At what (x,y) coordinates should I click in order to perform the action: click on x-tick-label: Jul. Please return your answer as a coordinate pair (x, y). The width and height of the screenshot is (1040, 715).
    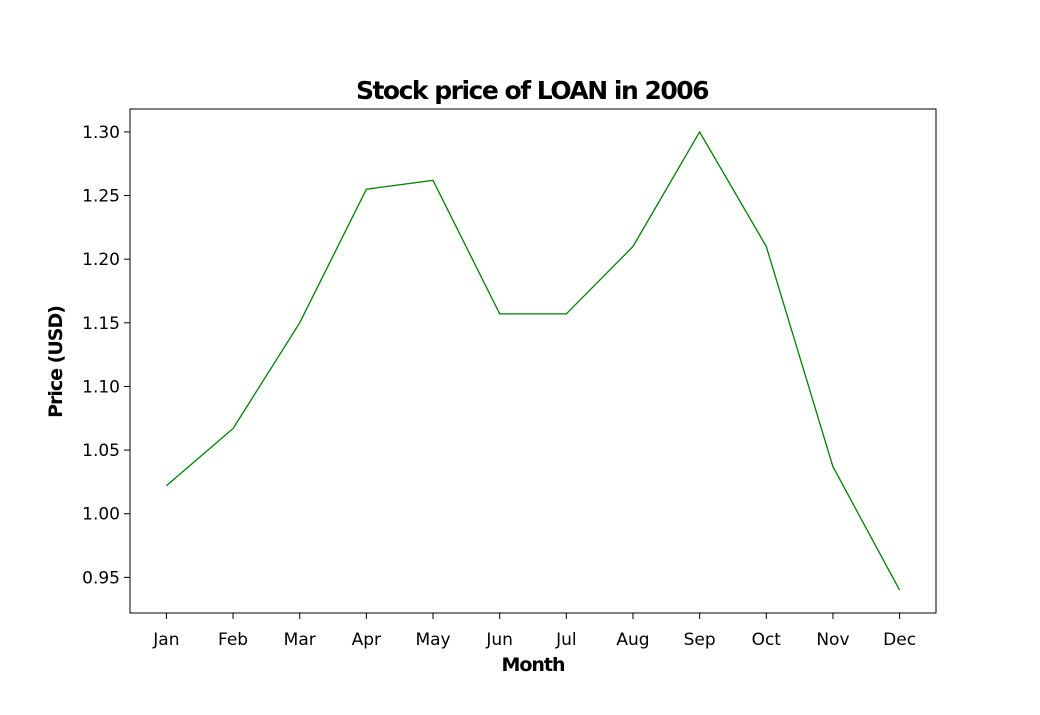
    Looking at the image, I should click on (566, 640).